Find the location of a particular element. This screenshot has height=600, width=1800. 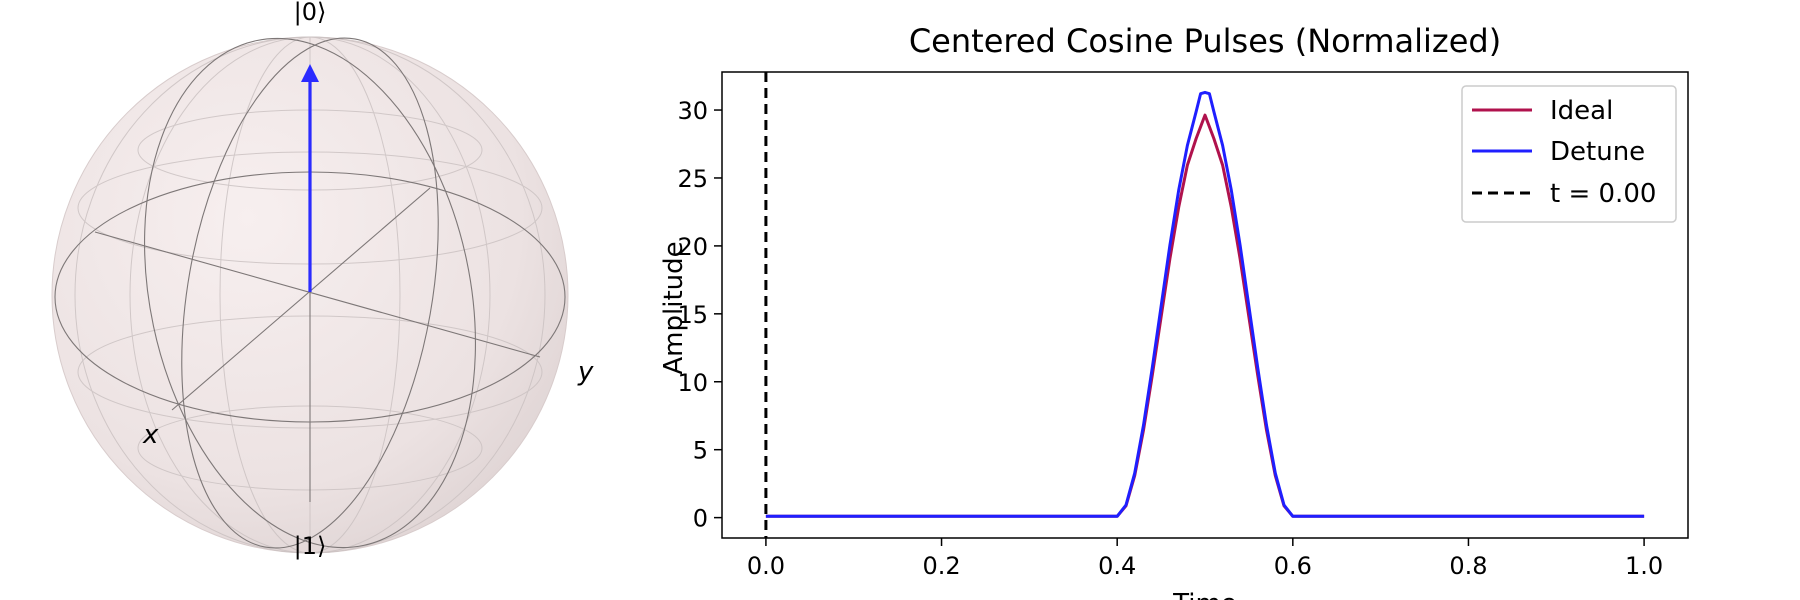

x-tick-label: 0.2 is located at coordinates (941, 566).